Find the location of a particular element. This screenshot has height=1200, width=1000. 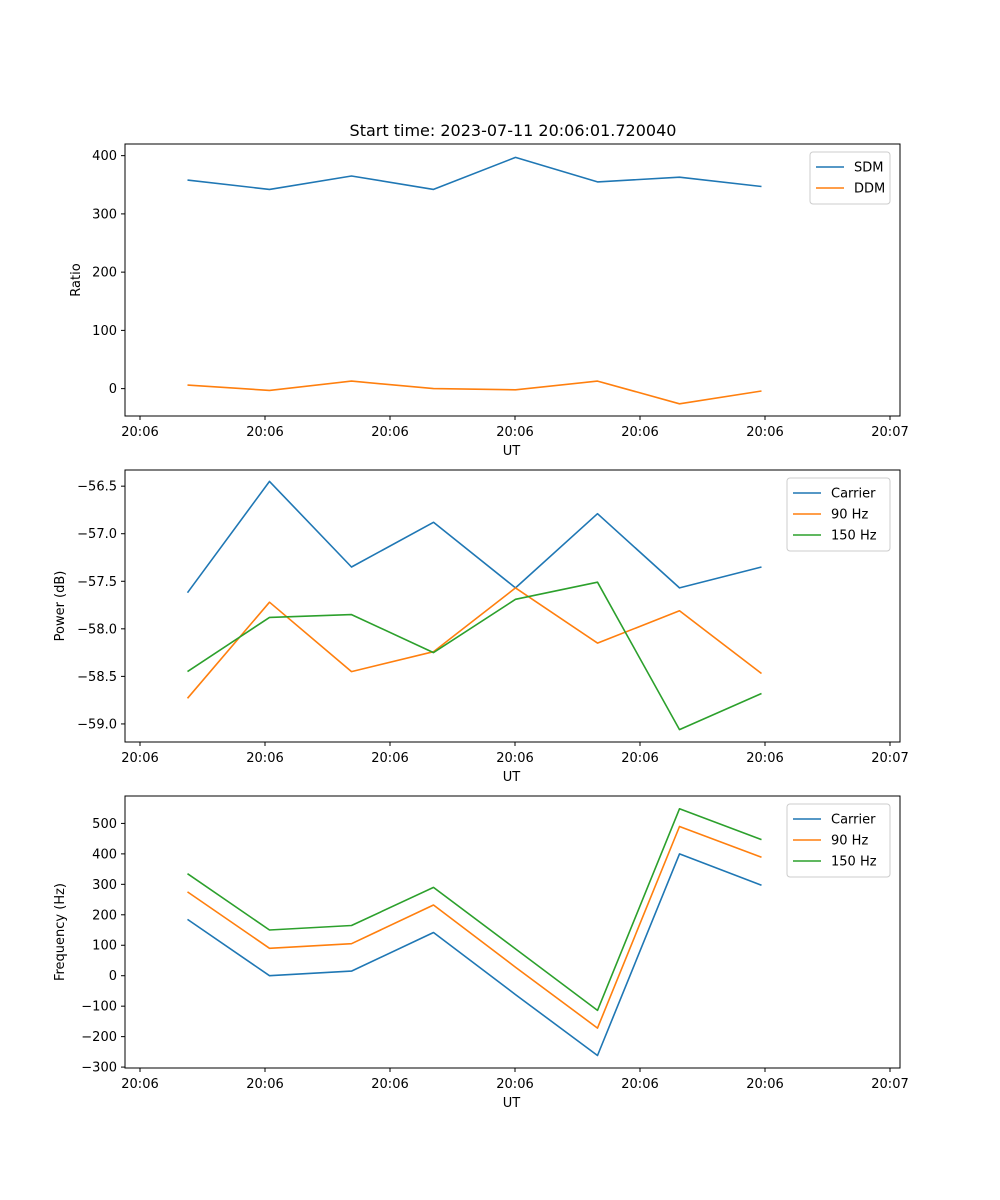

y-tick-label: 500 is located at coordinates (104, 824).